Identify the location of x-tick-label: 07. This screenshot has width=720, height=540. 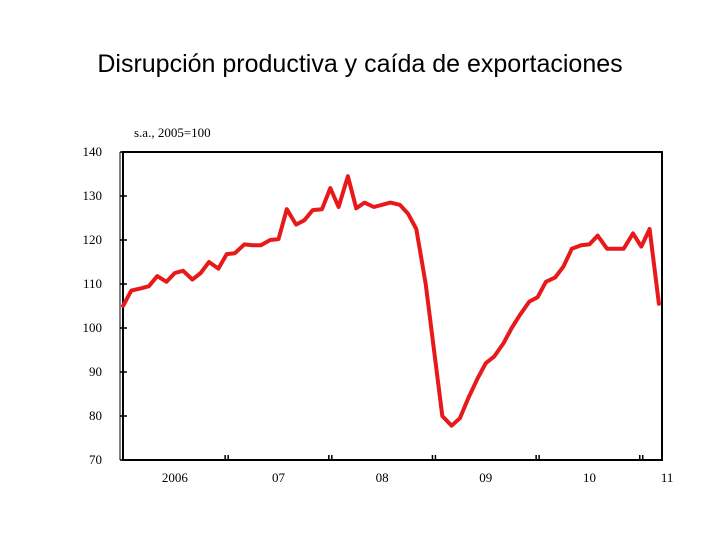
(279, 477).